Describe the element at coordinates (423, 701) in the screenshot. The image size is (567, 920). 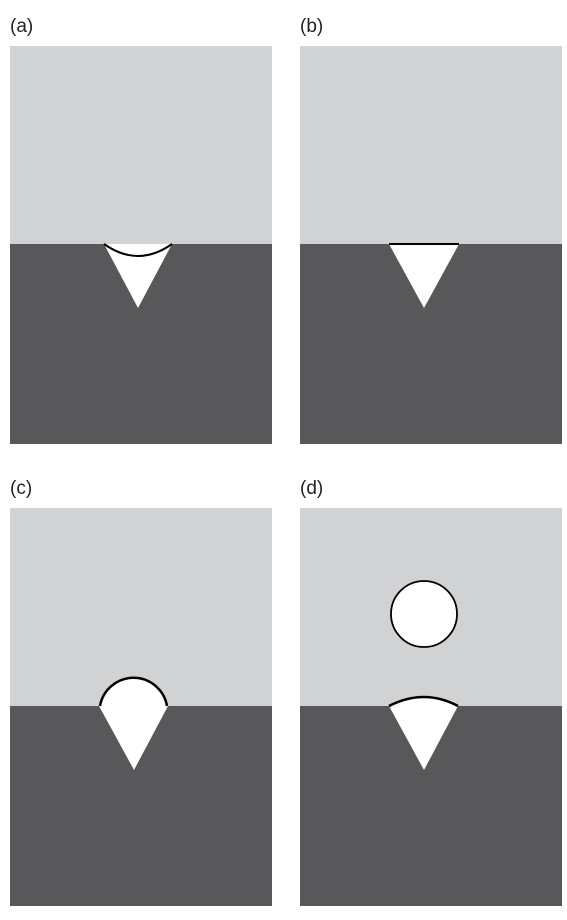
I see `residual-meniscus` at that location.